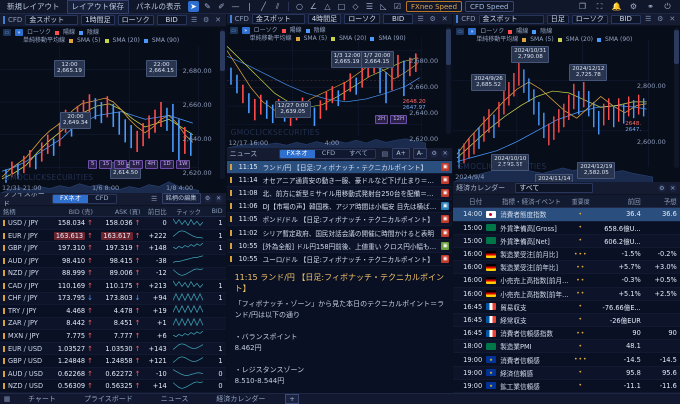 The width and height of the screenshot is (680, 404). What do you see at coordinates (667, 6) in the screenshot?
I see `power-icon: ⏻` at bounding box center [667, 6].